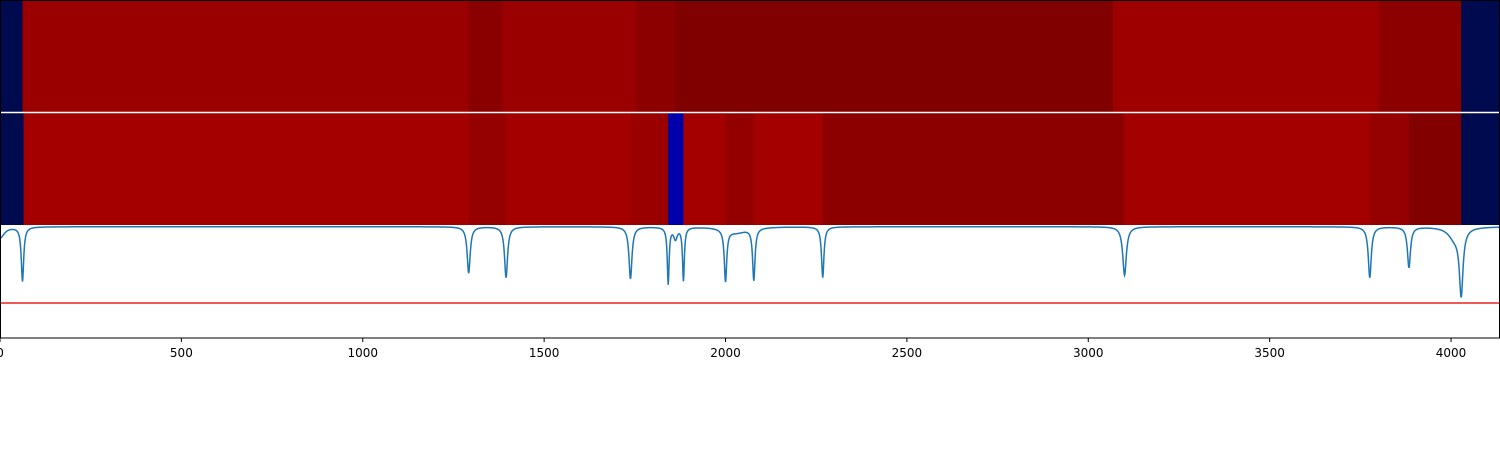 Image resolution: width=1500 pixels, height=450 pixels. What do you see at coordinates (1269, 353) in the screenshot?
I see `x-tick-label-3500: 3500` at bounding box center [1269, 353].